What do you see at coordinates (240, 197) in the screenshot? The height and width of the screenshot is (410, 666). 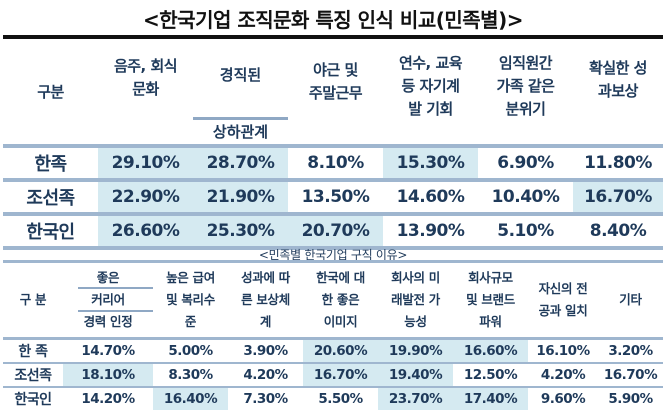 I see `table-cell: 21.90%` at bounding box center [240, 197].